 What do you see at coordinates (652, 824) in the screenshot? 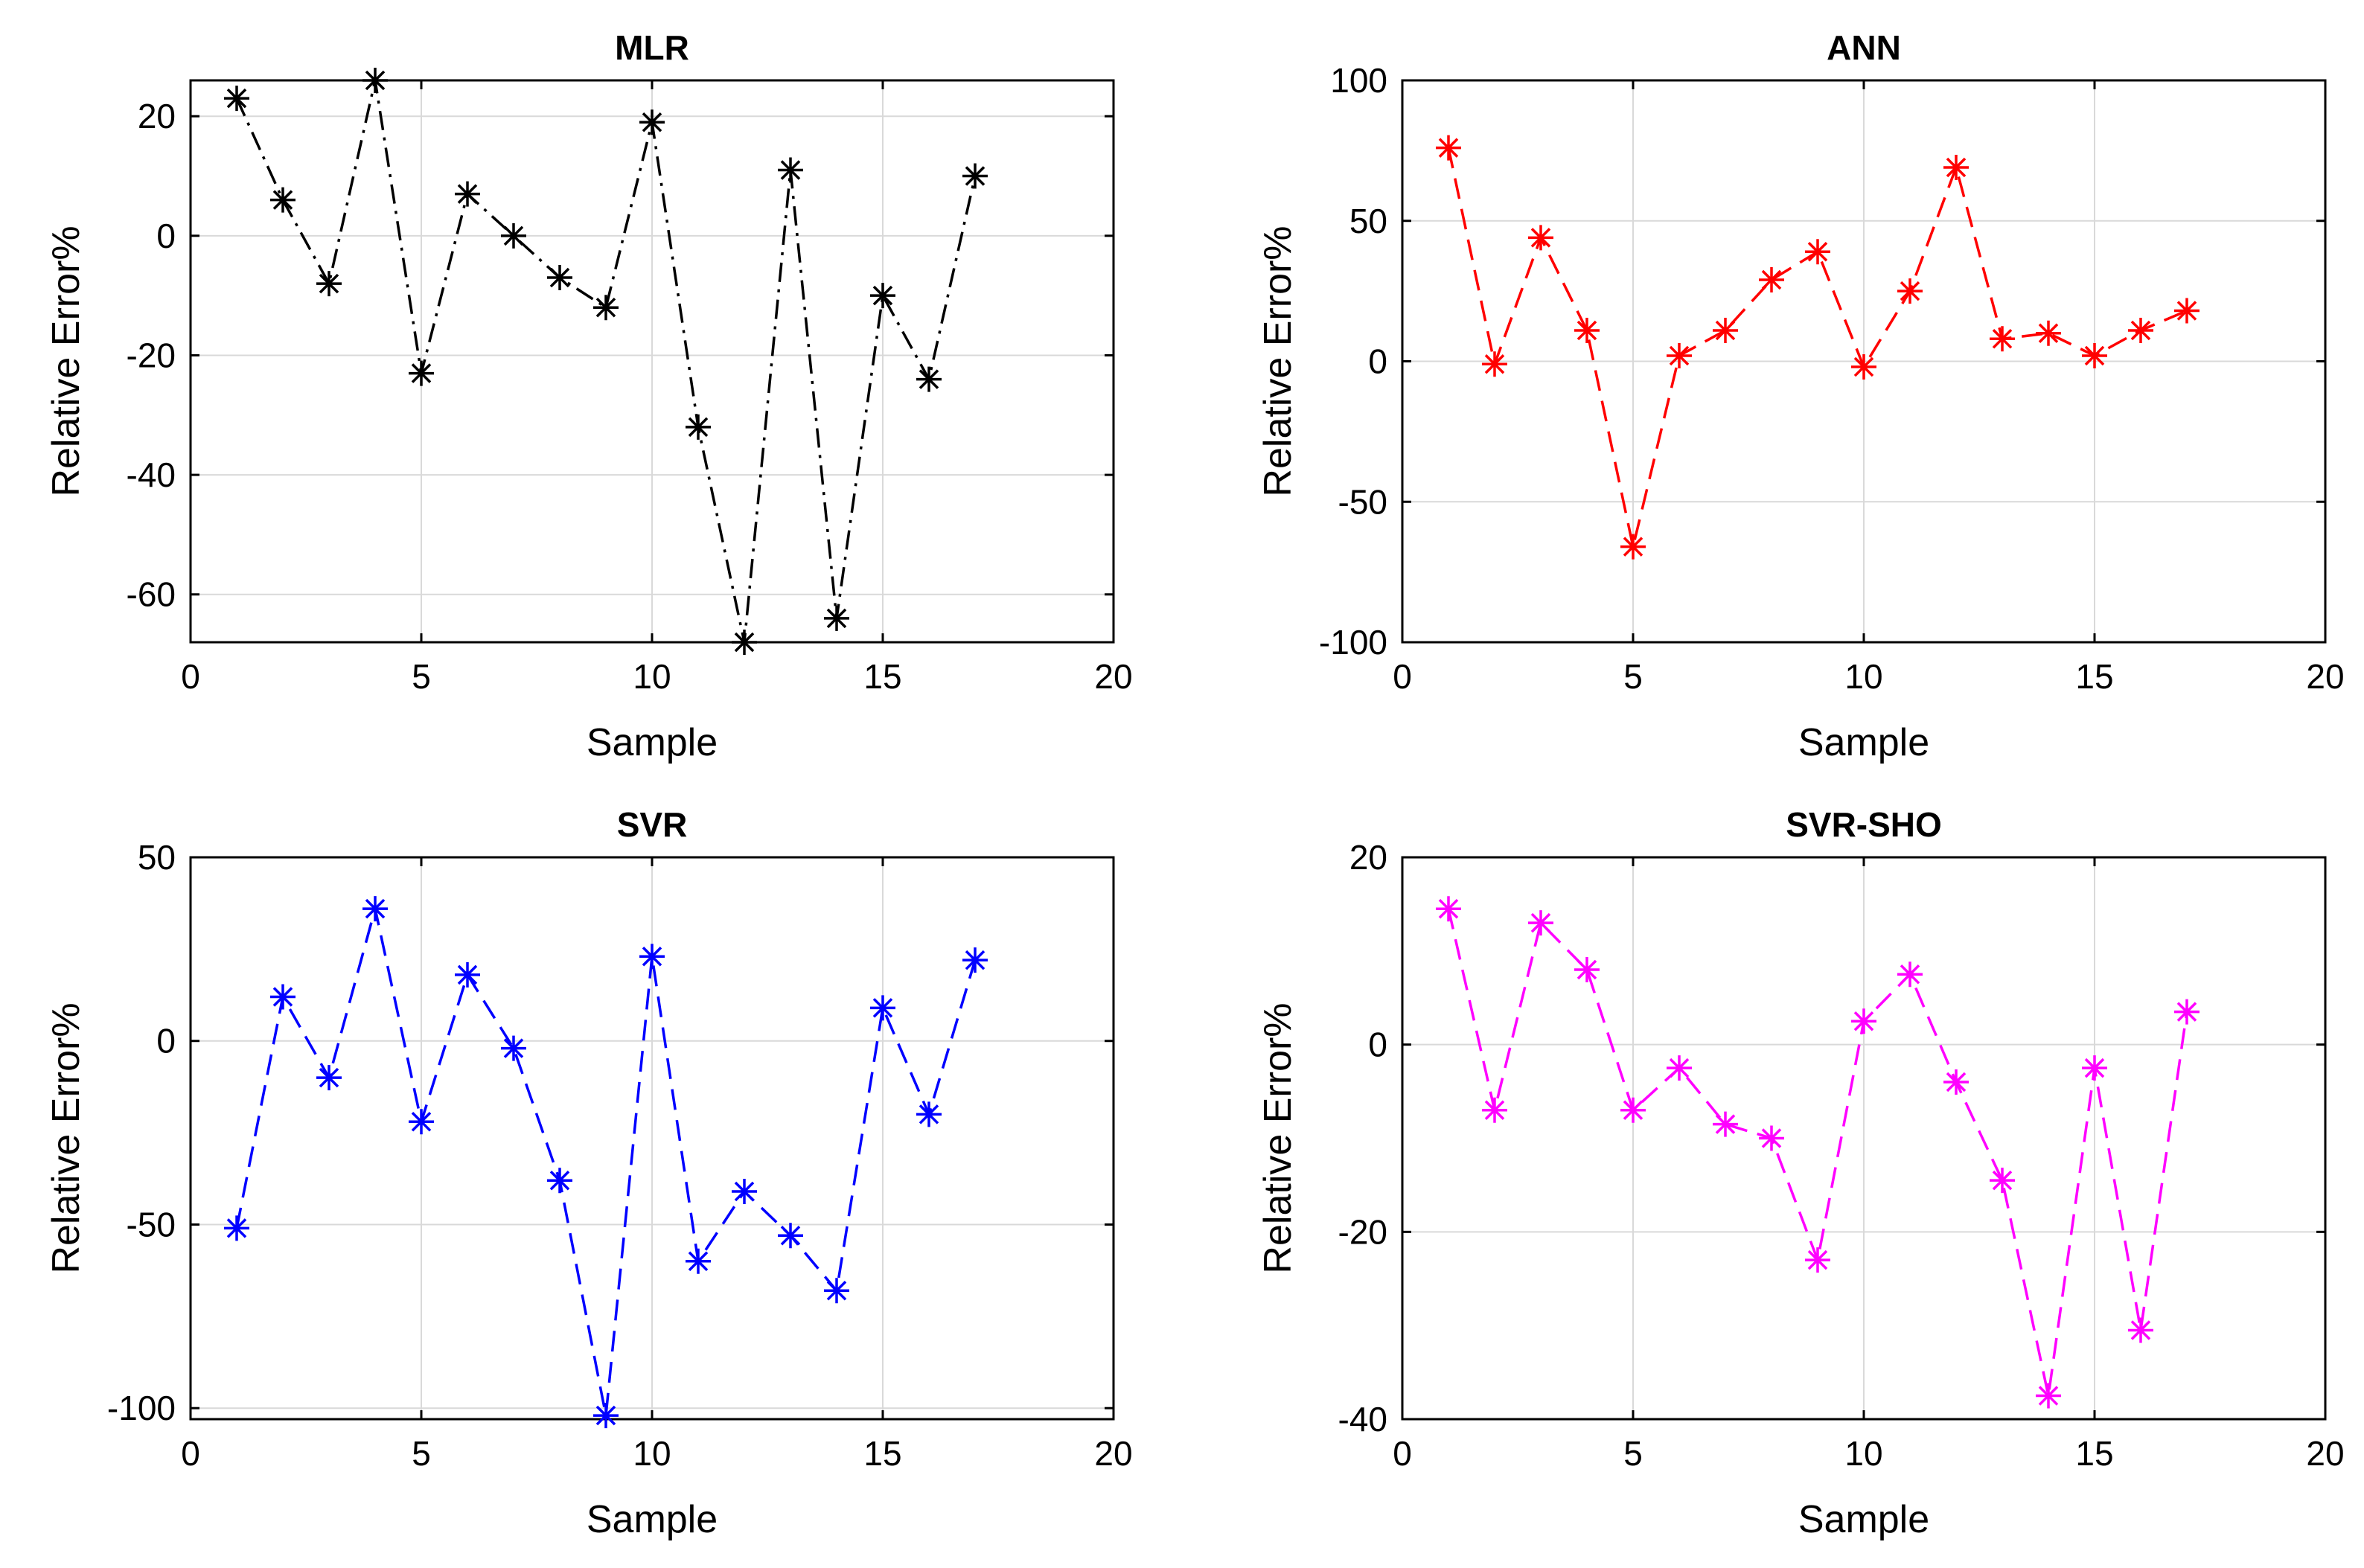
I see `panel-title: SVR` at bounding box center [652, 824].